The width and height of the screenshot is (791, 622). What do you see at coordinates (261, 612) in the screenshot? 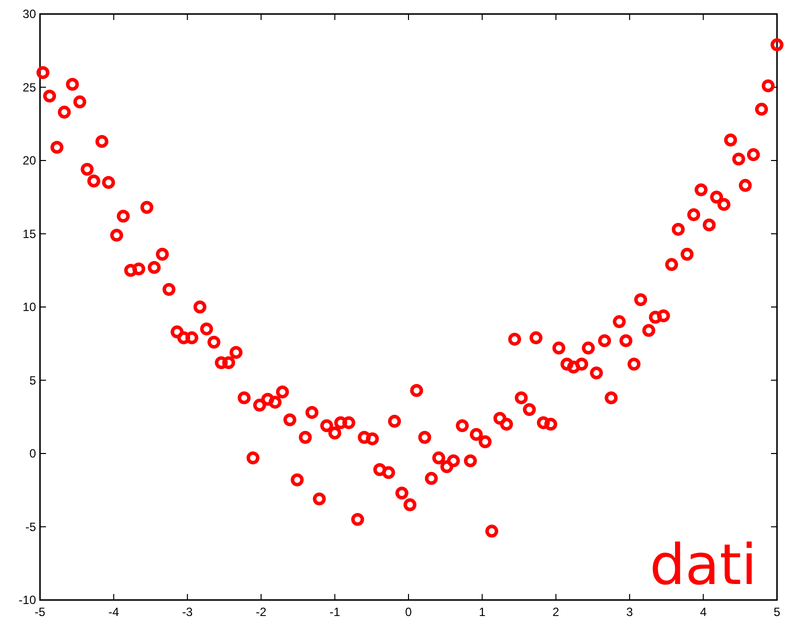
I see `x-tick-label: -2` at bounding box center [261, 612].